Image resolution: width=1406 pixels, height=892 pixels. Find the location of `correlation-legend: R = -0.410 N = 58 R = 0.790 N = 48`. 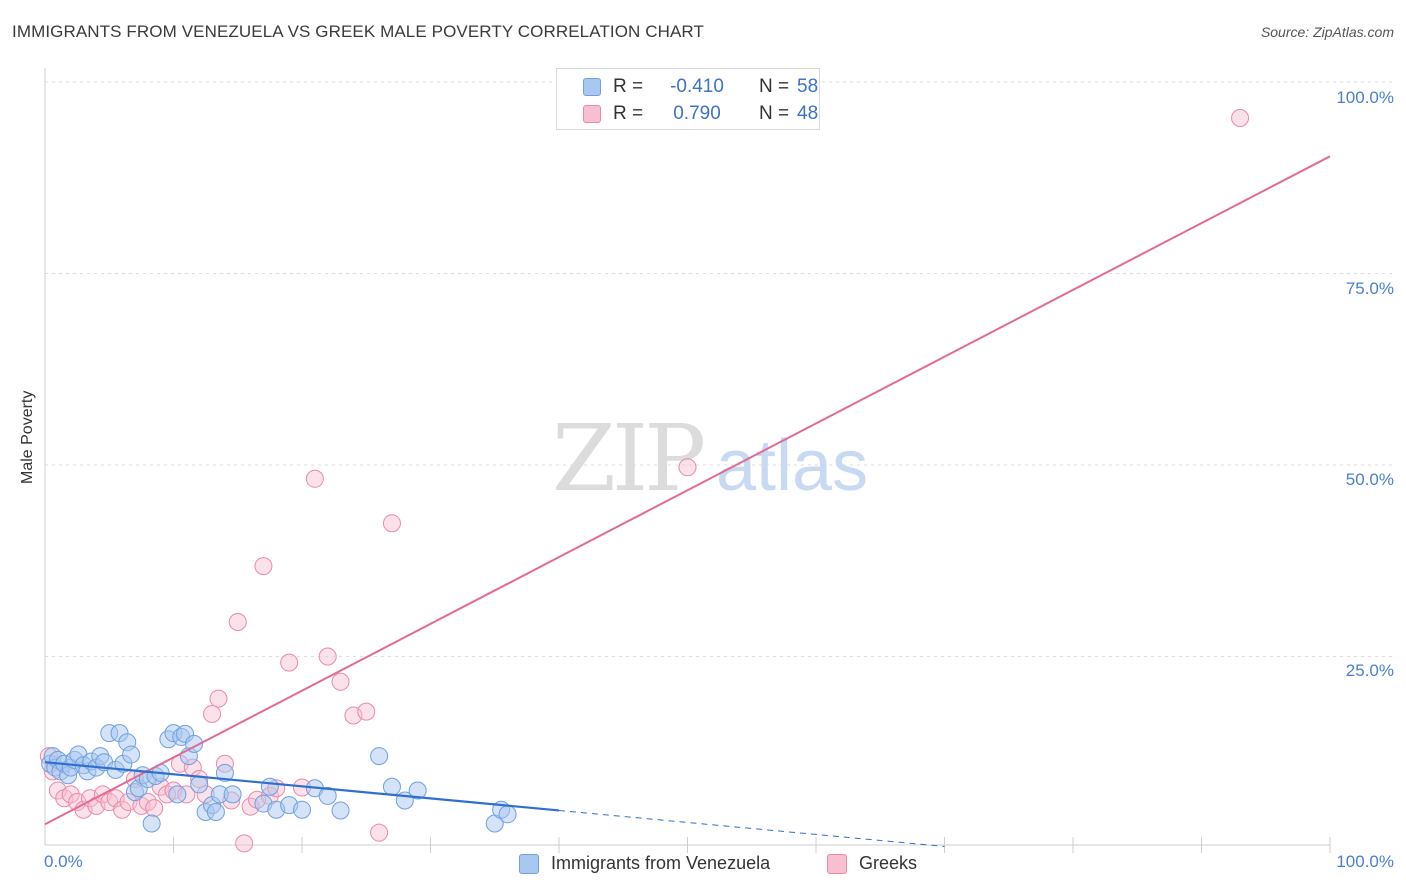

correlation-legend: R = -0.410 N = 58 R = 0.790 N = 48 is located at coordinates (688, 99).